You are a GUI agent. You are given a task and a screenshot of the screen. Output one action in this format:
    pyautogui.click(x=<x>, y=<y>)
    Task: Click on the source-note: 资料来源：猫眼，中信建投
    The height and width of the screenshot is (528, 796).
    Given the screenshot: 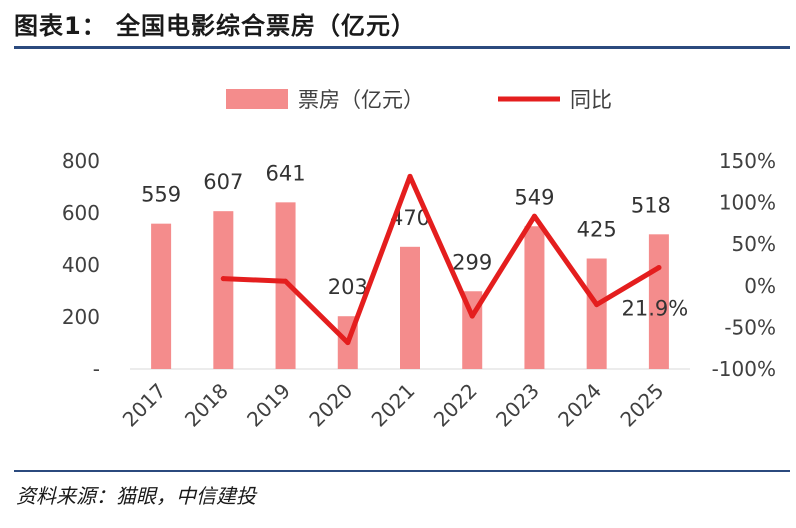 What is the action you would take?
    pyautogui.click(x=136, y=496)
    